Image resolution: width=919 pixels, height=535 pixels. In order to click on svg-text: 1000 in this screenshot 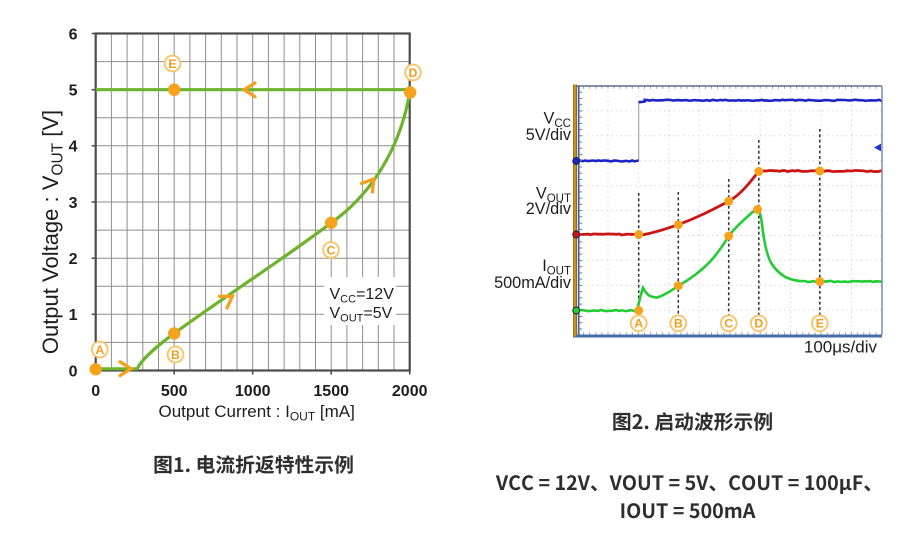, I will do `click(253, 391)`.